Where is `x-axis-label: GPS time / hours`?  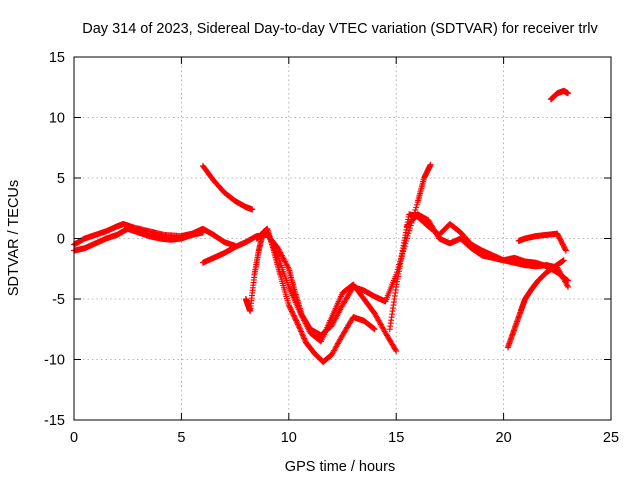
x-axis-label: GPS time / hours is located at coordinates (340, 467).